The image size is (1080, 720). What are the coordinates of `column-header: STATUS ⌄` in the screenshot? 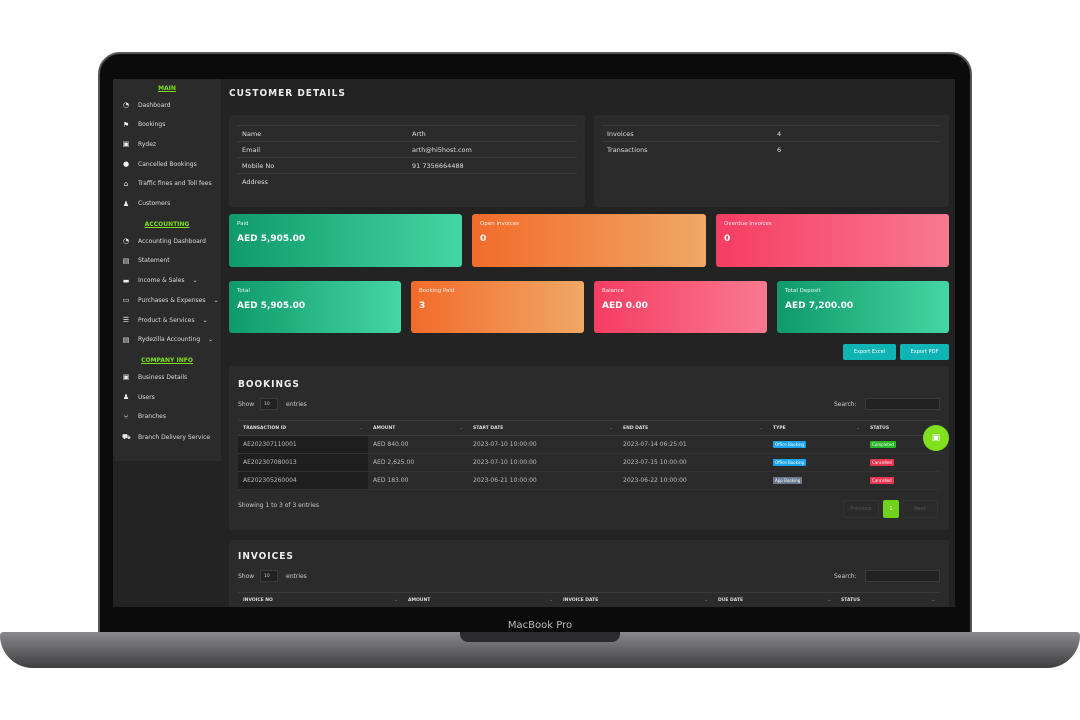 It's located at (888, 599).